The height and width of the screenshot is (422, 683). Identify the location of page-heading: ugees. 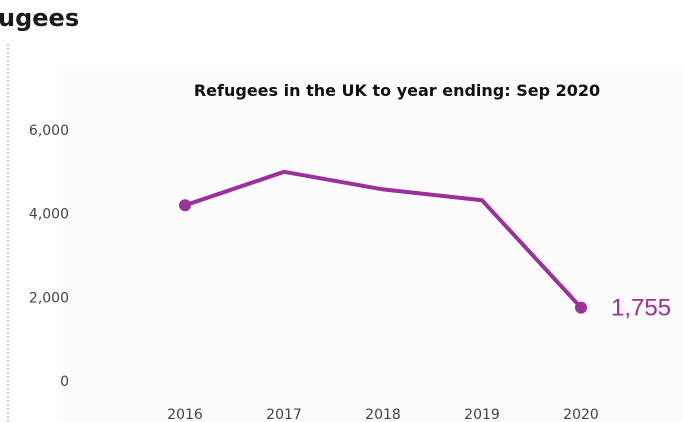
(40, 18).